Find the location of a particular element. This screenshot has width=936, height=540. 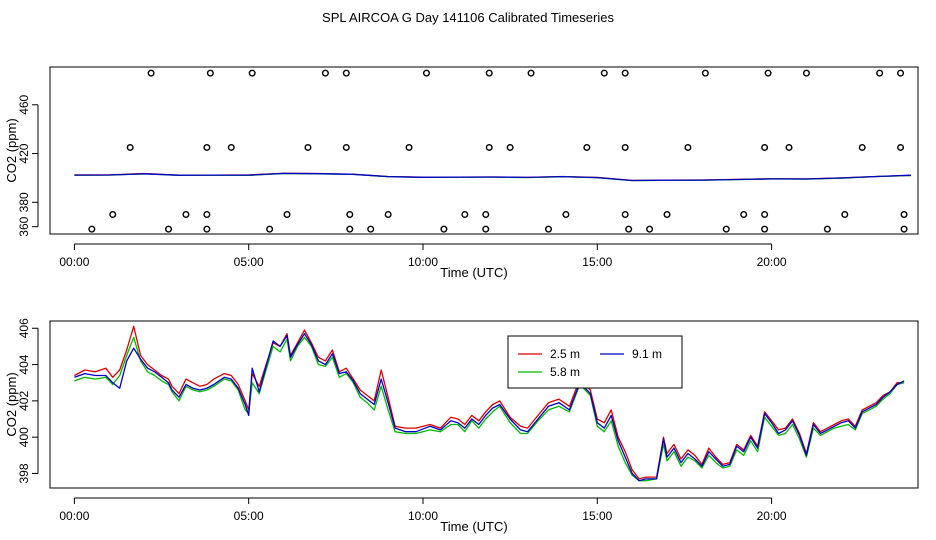

legend: 2.5 m 5.8 m 9.1 m is located at coordinates (595, 362).